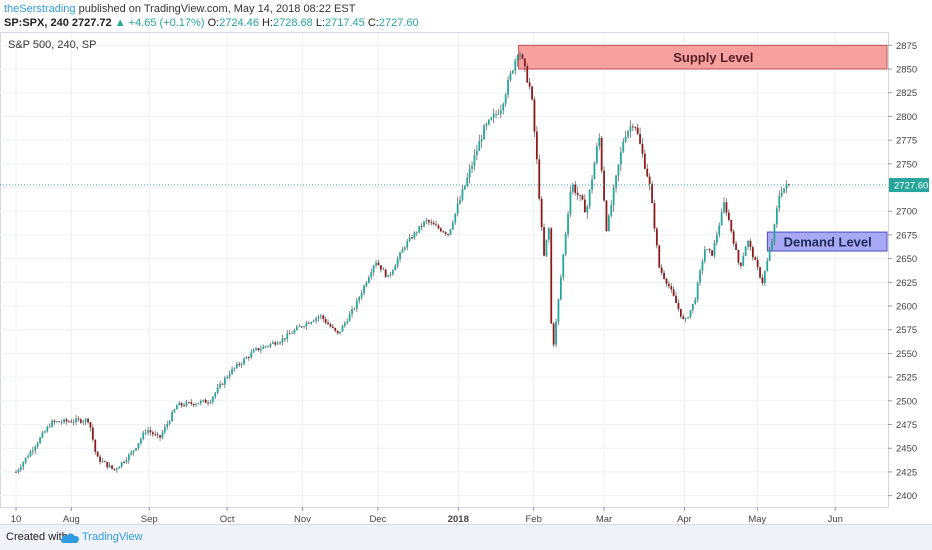 The height and width of the screenshot is (550, 932). What do you see at coordinates (703, 57) in the screenshot?
I see `supply-zone` at bounding box center [703, 57].